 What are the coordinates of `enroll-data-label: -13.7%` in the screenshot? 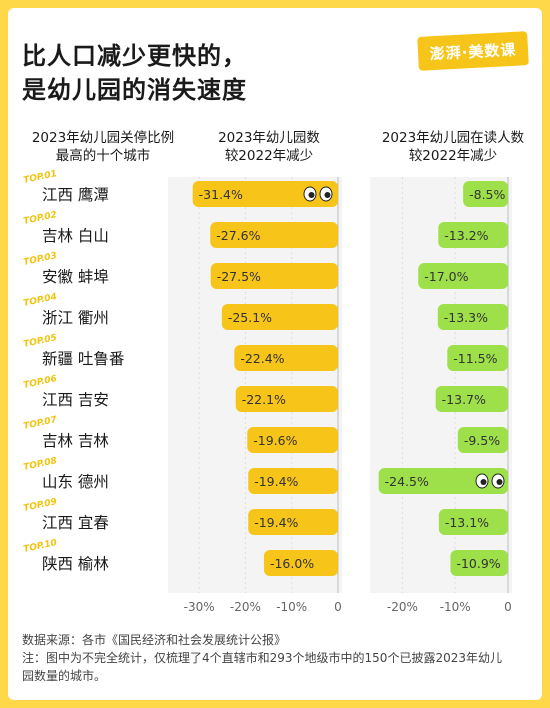 It's located at (464, 399).